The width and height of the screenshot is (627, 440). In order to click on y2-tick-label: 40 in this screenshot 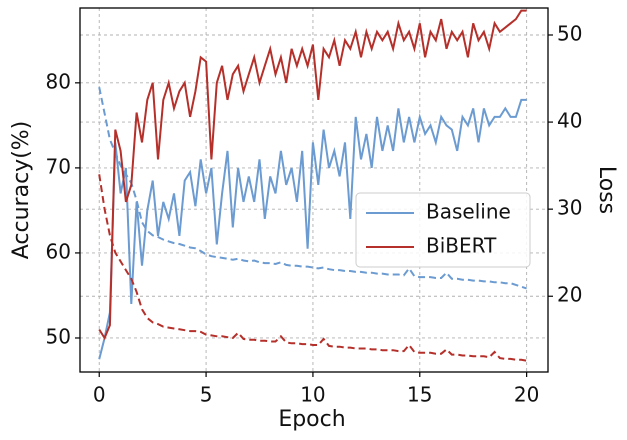, I will do `click(569, 121)`.